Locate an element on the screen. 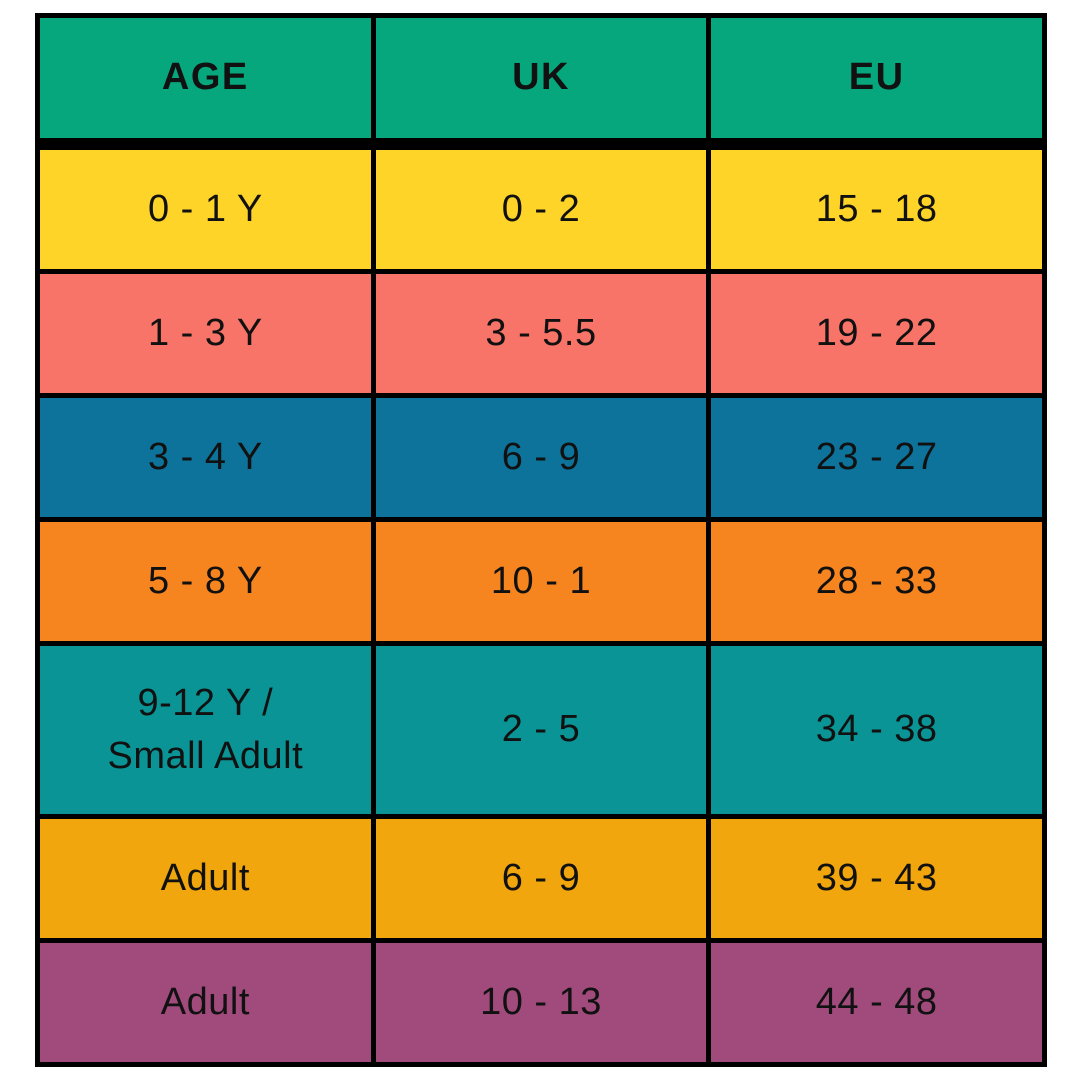 The height and width of the screenshot is (1080, 1080). table-row: 1 - 3 Y 3 - 5.5 19 - 22 is located at coordinates (541, 333).